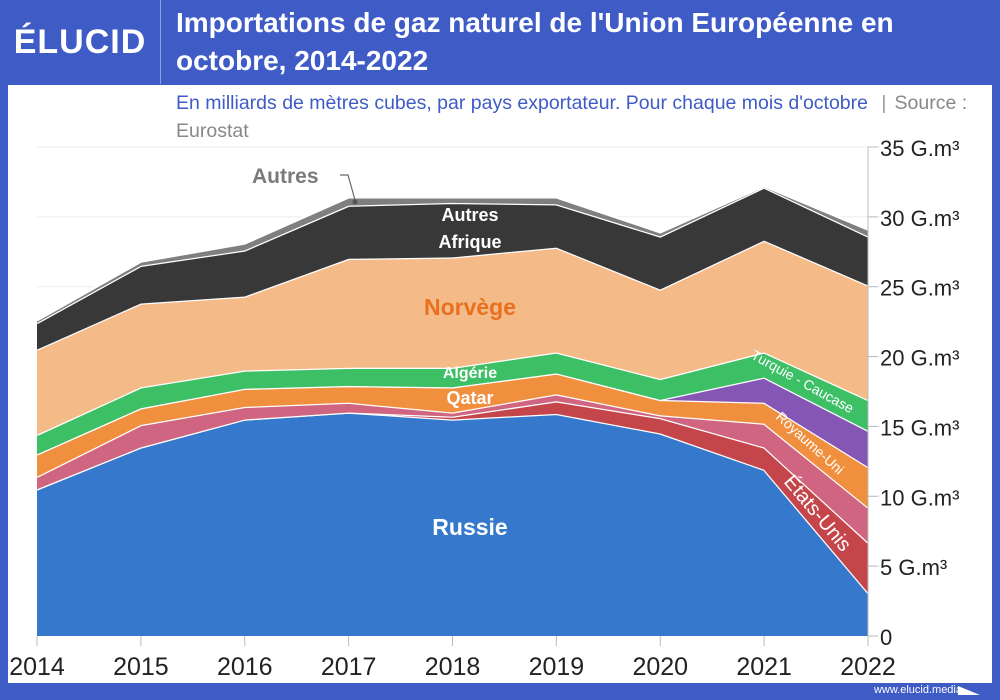  Describe the element at coordinates (919, 288) in the screenshot. I see `y-tick-label: 25 G.m³` at that location.